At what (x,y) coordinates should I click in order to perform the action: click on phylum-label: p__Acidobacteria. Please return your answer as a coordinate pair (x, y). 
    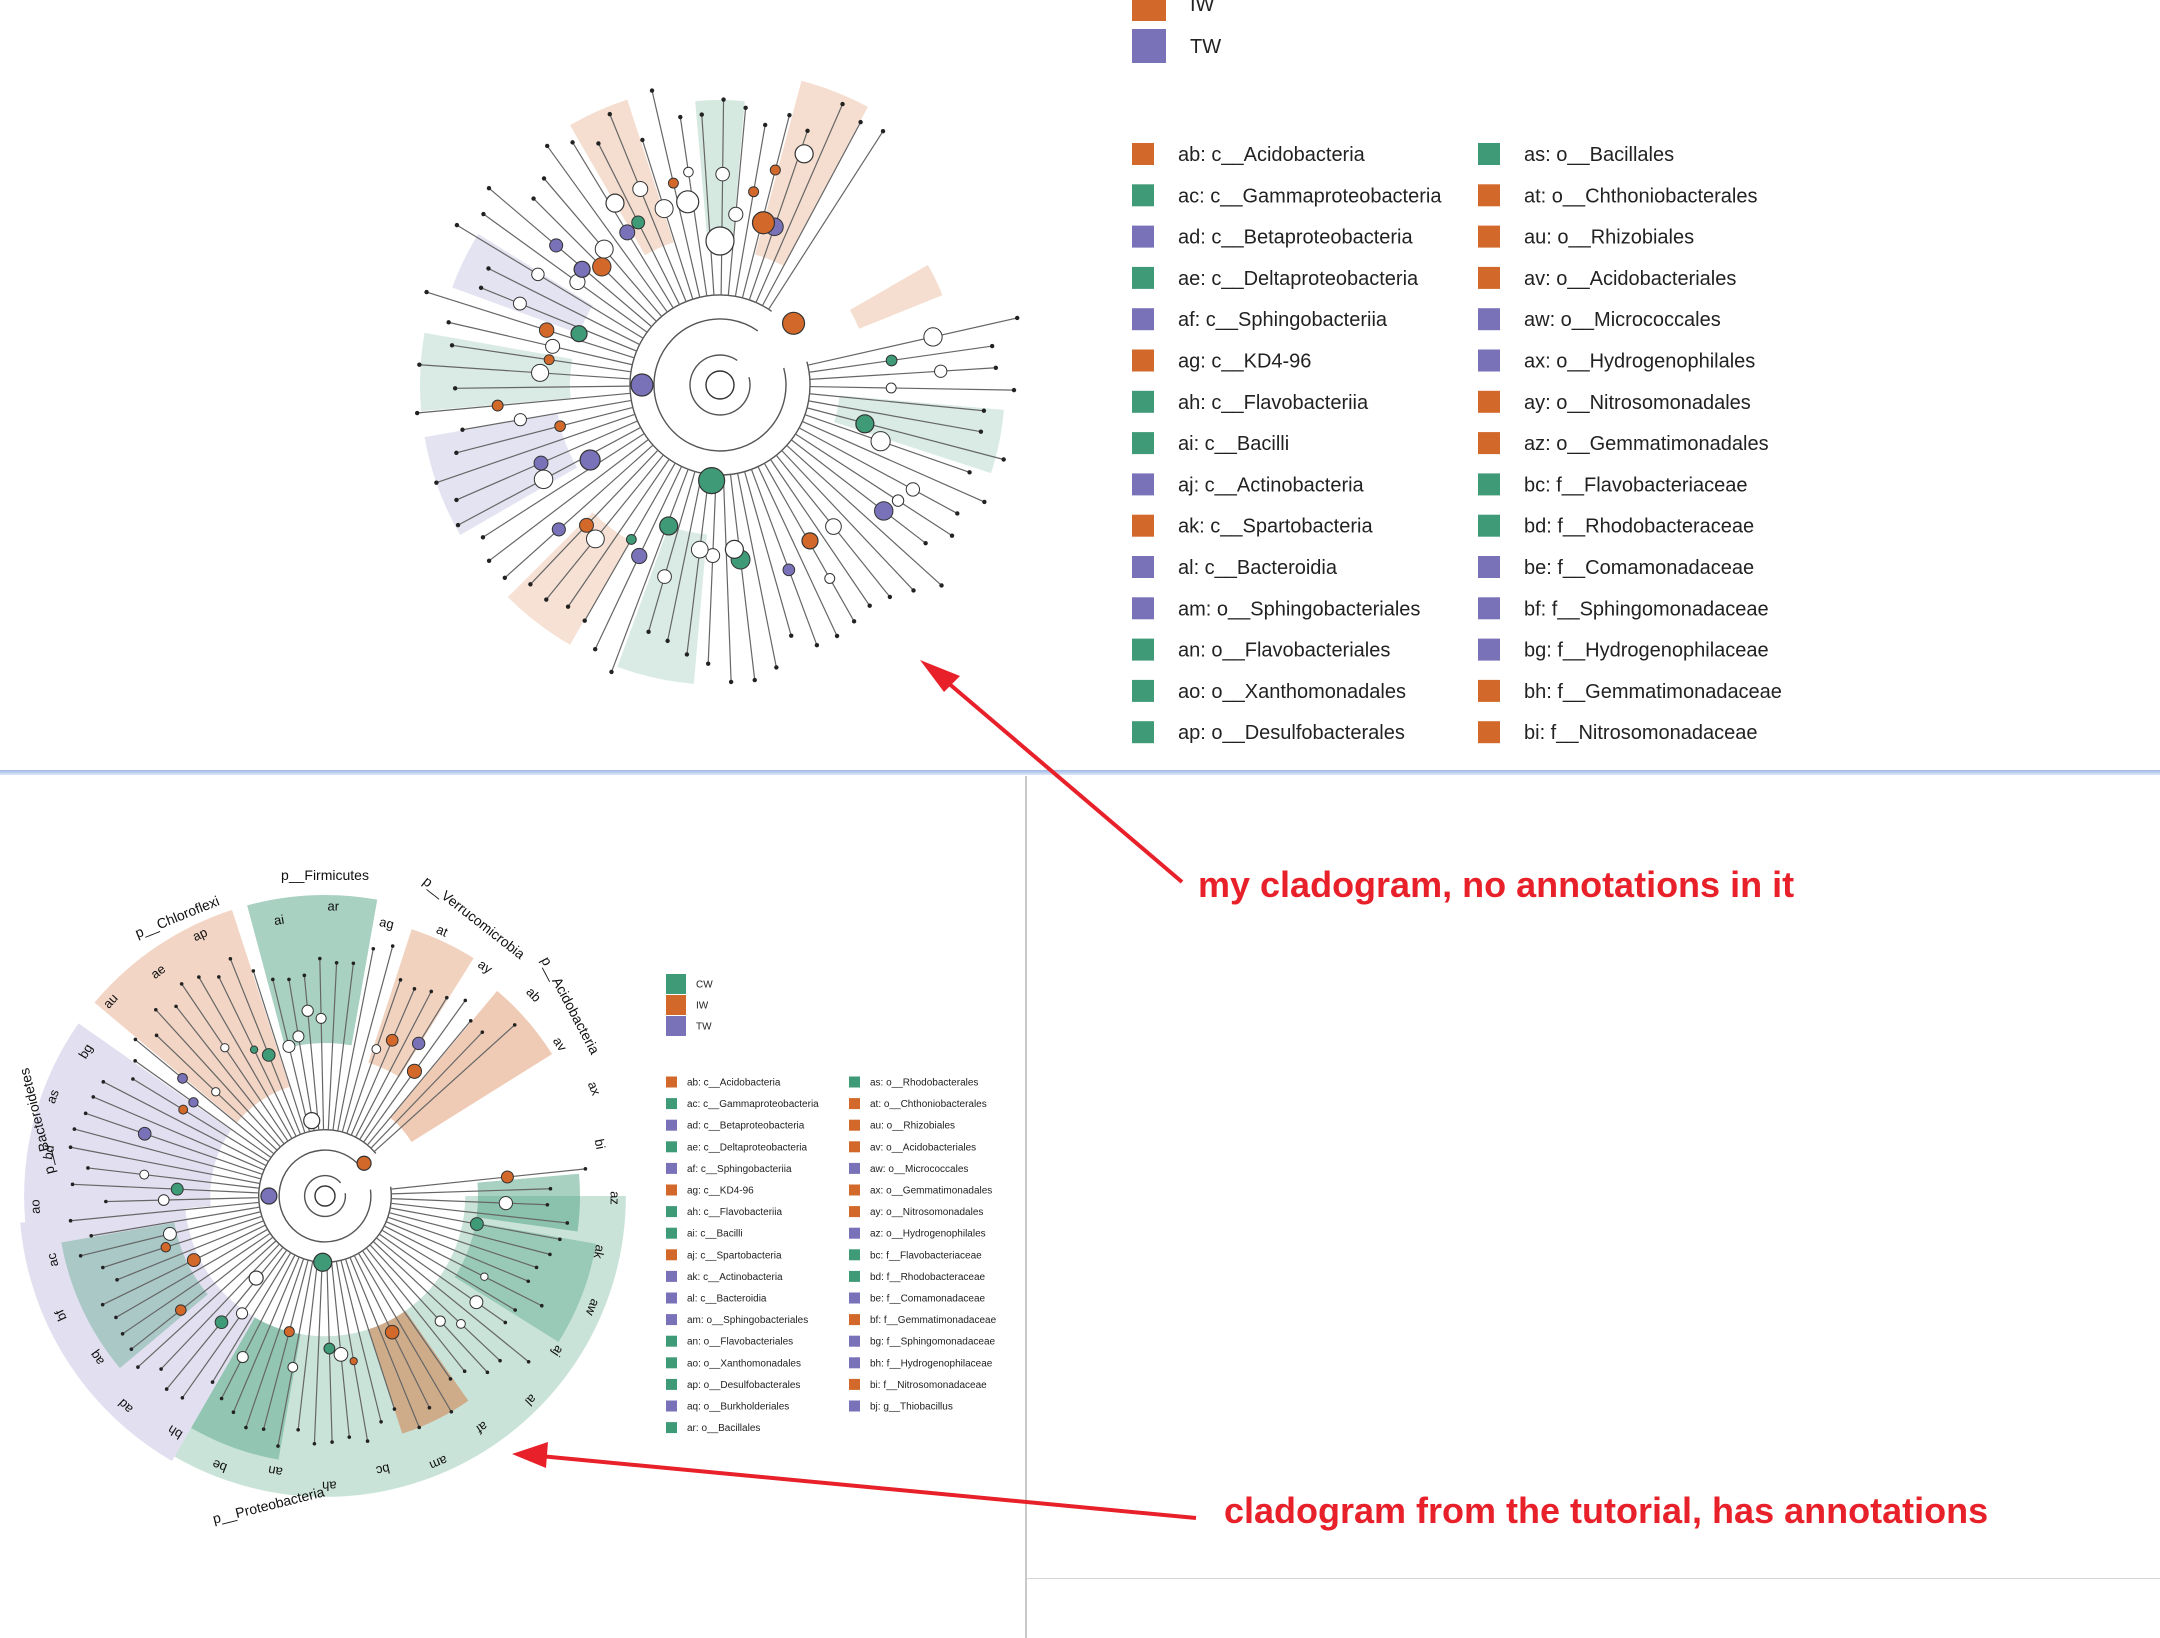
    Looking at the image, I should click on (570, 1005).